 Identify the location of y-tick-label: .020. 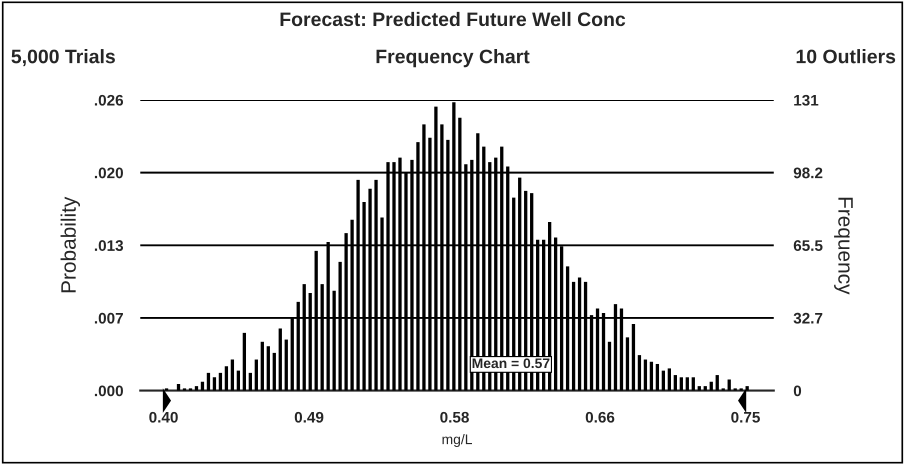
(108, 173).